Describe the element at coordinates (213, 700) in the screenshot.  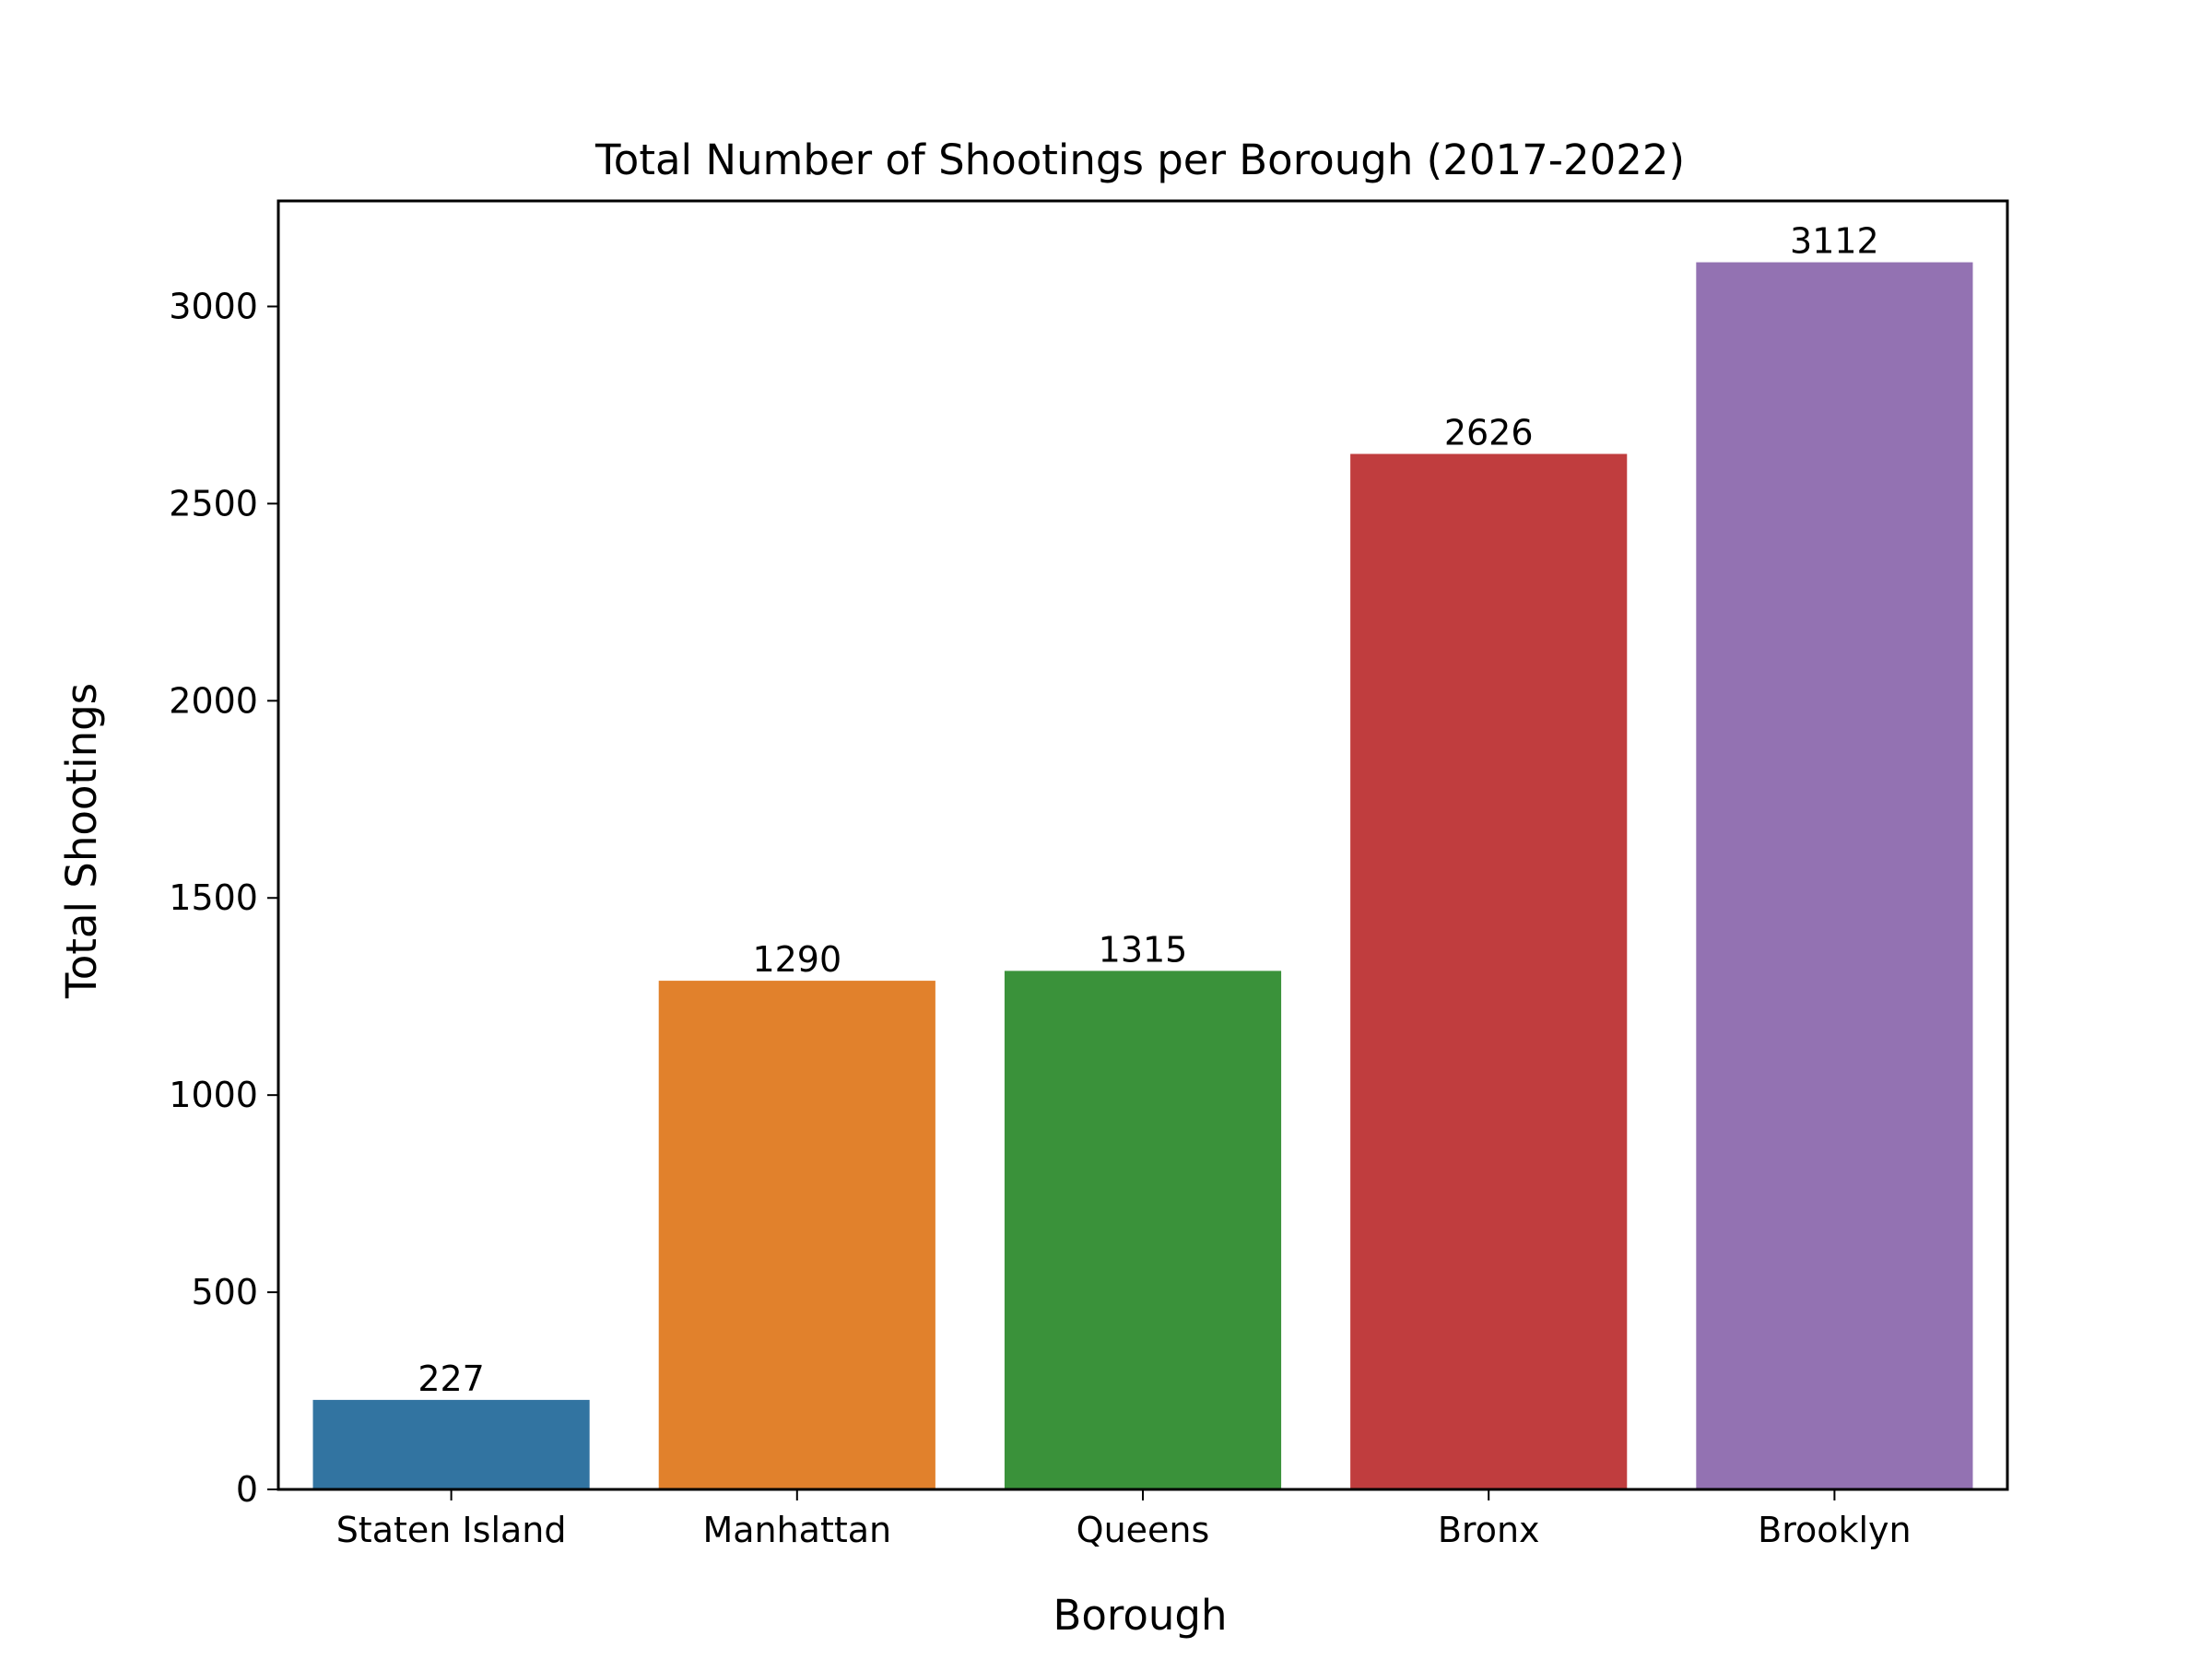
I see `y-tick-label: 2000` at that location.